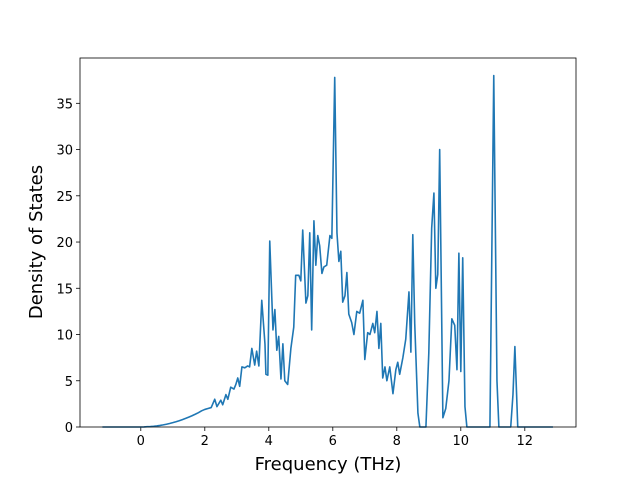 The width and height of the screenshot is (640, 480). I want to click on x-tick-label: 8, so click(397, 441).